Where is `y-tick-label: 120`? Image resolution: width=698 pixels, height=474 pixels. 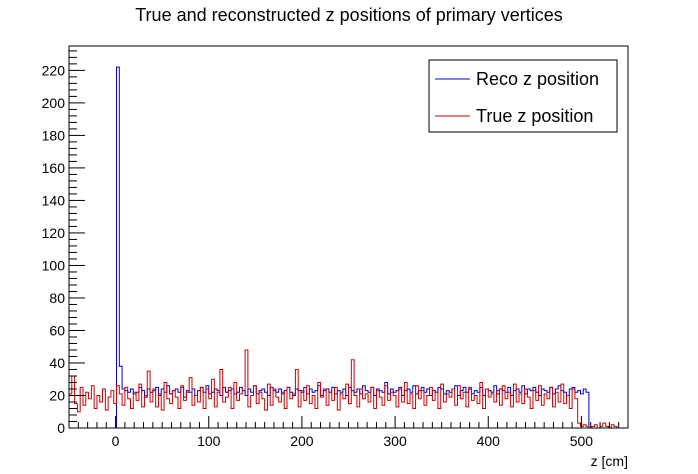 y-tick-label: 120 is located at coordinates (54, 233).